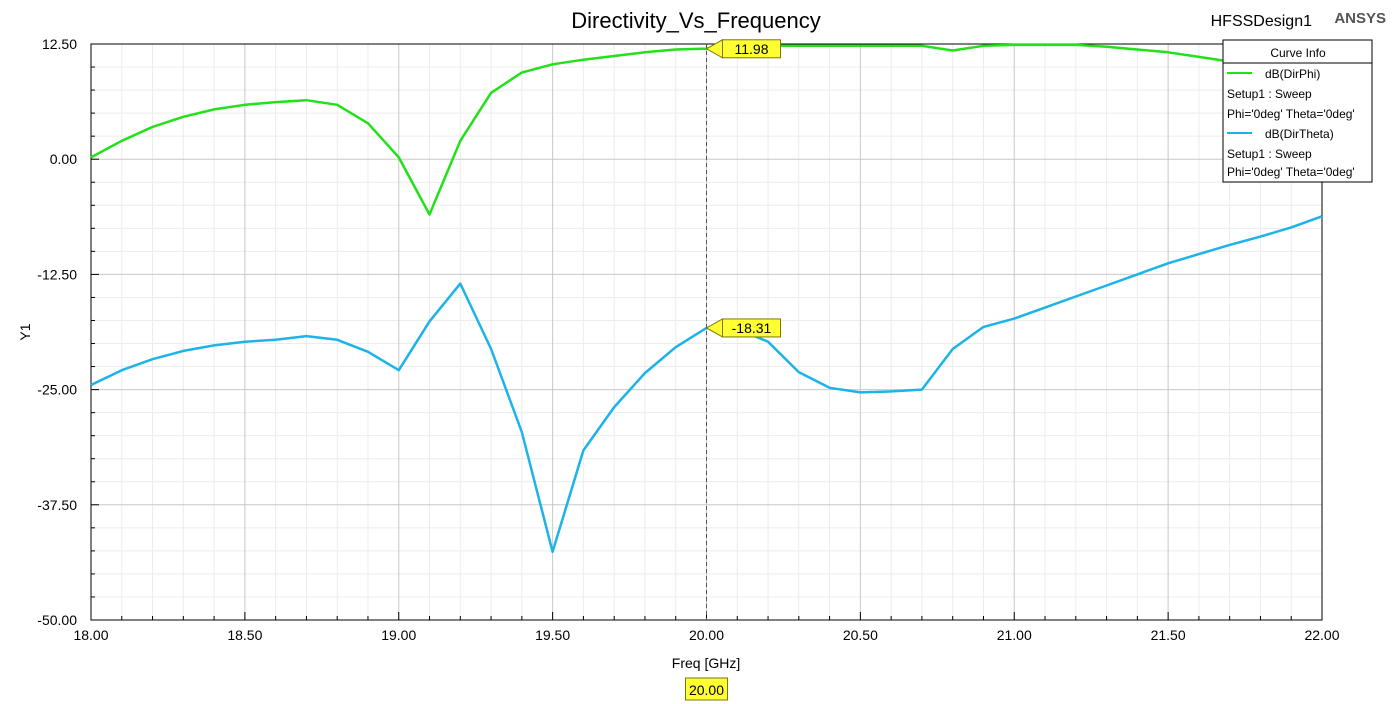 This screenshot has width=1396, height=704. Describe the element at coordinates (1269, 94) in the screenshot. I see `legend-setup-dirphi: Setup1 : Sweep` at that location.